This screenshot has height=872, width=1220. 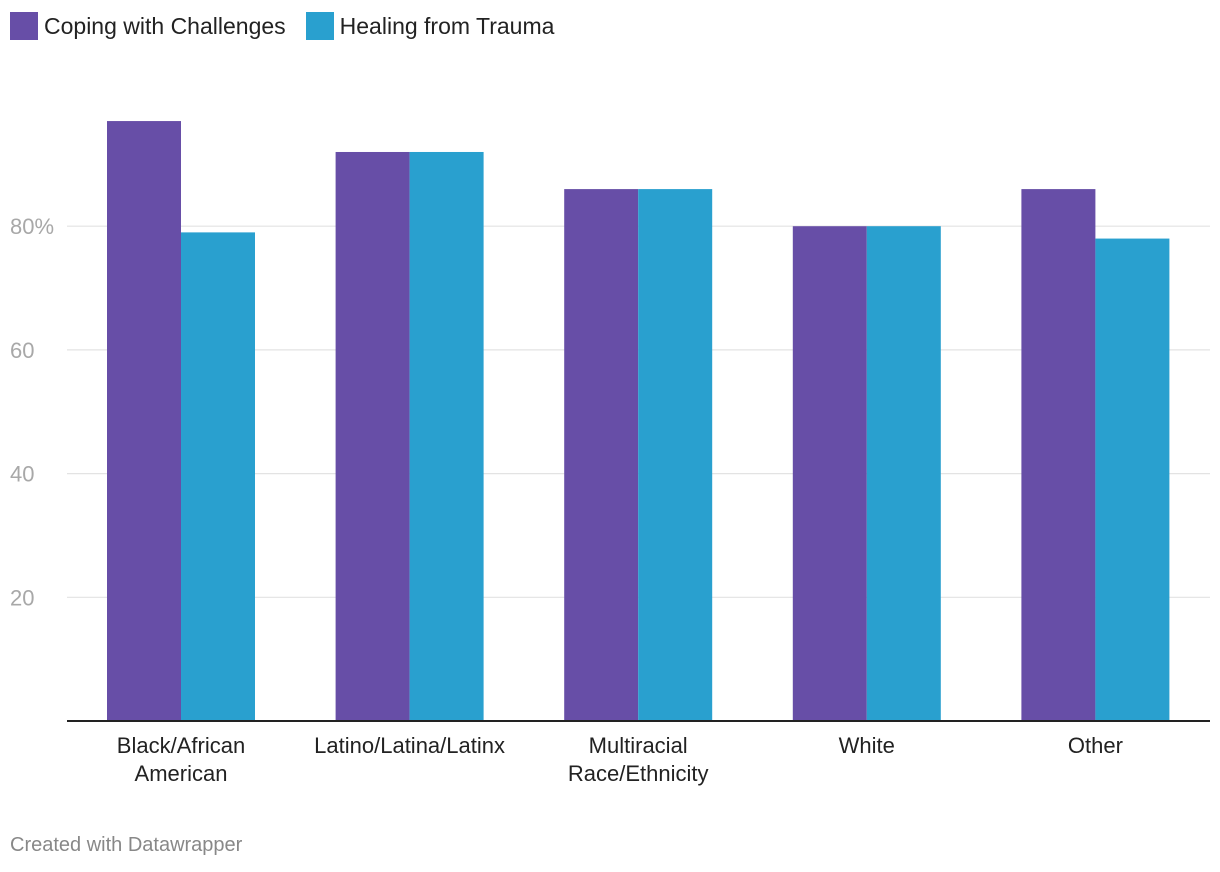 What do you see at coordinates (319, 26) in the screenshot?
I see `legend-swatch-healing` at bounding box center [319, 26].